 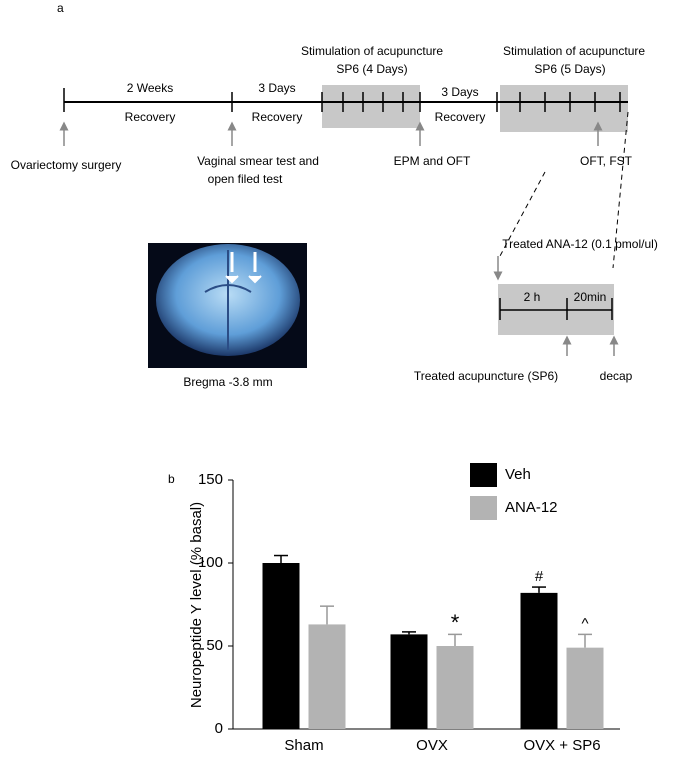 What do you see at coordinates (219, 728) in the screenshot?
I see `y-tick-label: 0` at bounding box center [219, 728].